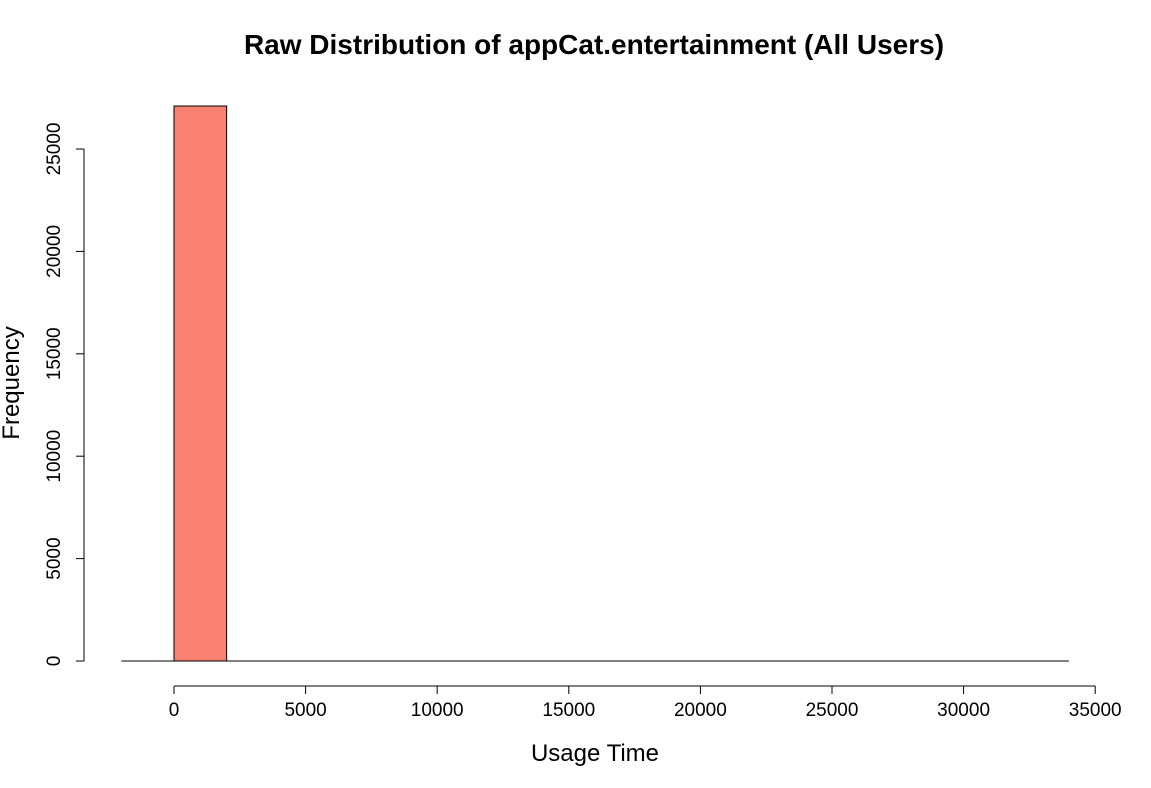 The image size is (1151, 788). What do you see at coordinates (305, 710) in the screenshot?
I see `x-tick-label: 5000` at bounding box center [305, 710].